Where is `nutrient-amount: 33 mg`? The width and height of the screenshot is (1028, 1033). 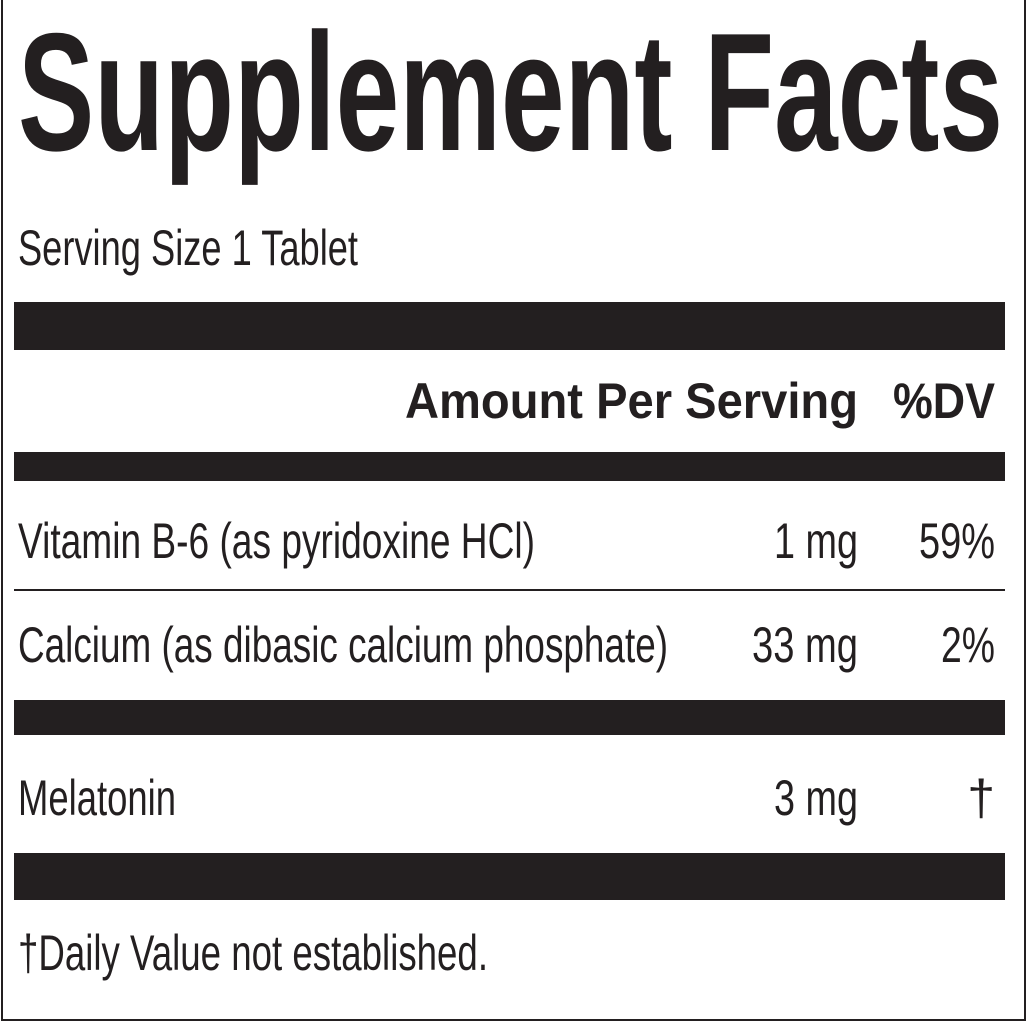 nutrient-amount: 33 mg is located at coordinates (805, 645).